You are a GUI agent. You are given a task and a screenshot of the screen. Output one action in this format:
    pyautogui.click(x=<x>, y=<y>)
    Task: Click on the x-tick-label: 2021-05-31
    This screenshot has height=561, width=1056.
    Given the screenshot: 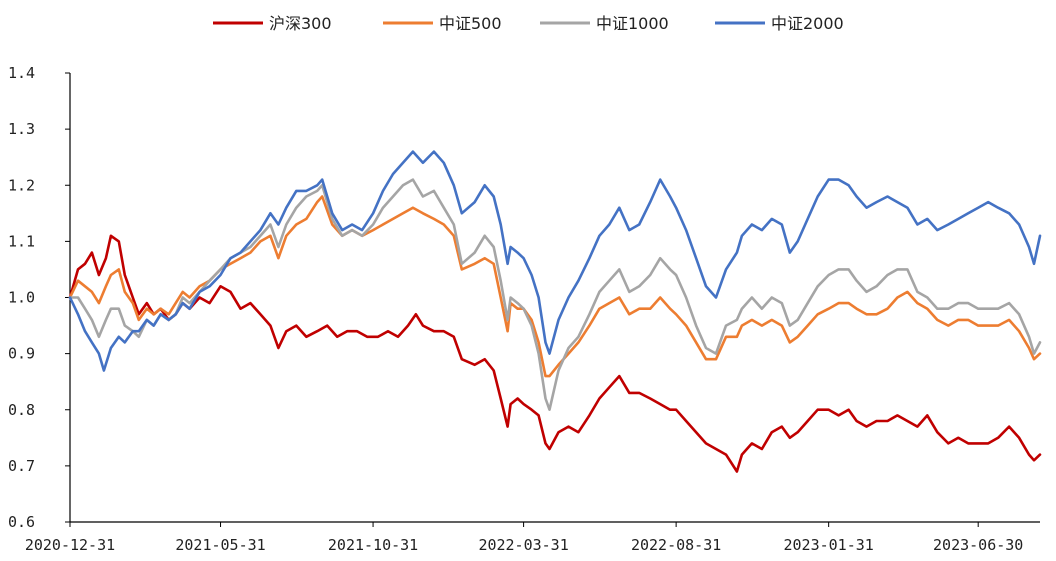 What is the action you would take?
    pyautogui.click(x=220, y=545)
    